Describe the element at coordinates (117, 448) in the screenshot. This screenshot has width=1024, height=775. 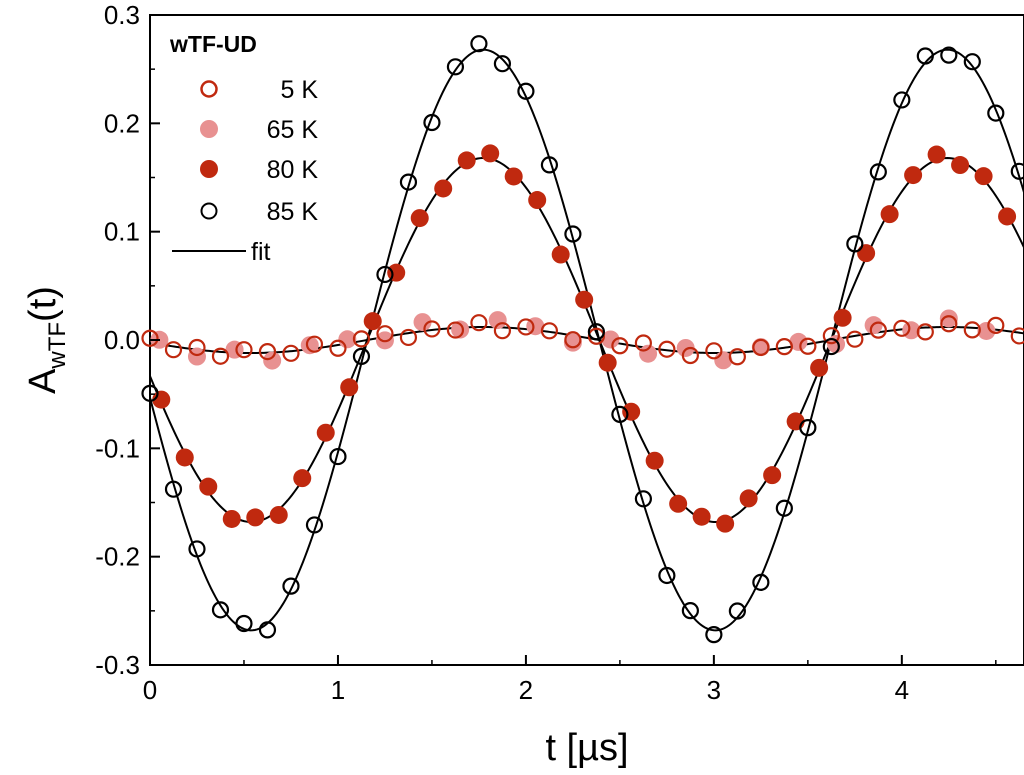
I see `y-tick-label: -0.1` at that location.